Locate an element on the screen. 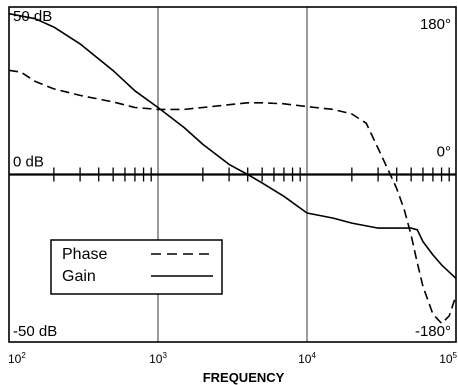 The width and height of the screenshot is (458, 385). legend-label: Gain is located at coordinates (79, 276).